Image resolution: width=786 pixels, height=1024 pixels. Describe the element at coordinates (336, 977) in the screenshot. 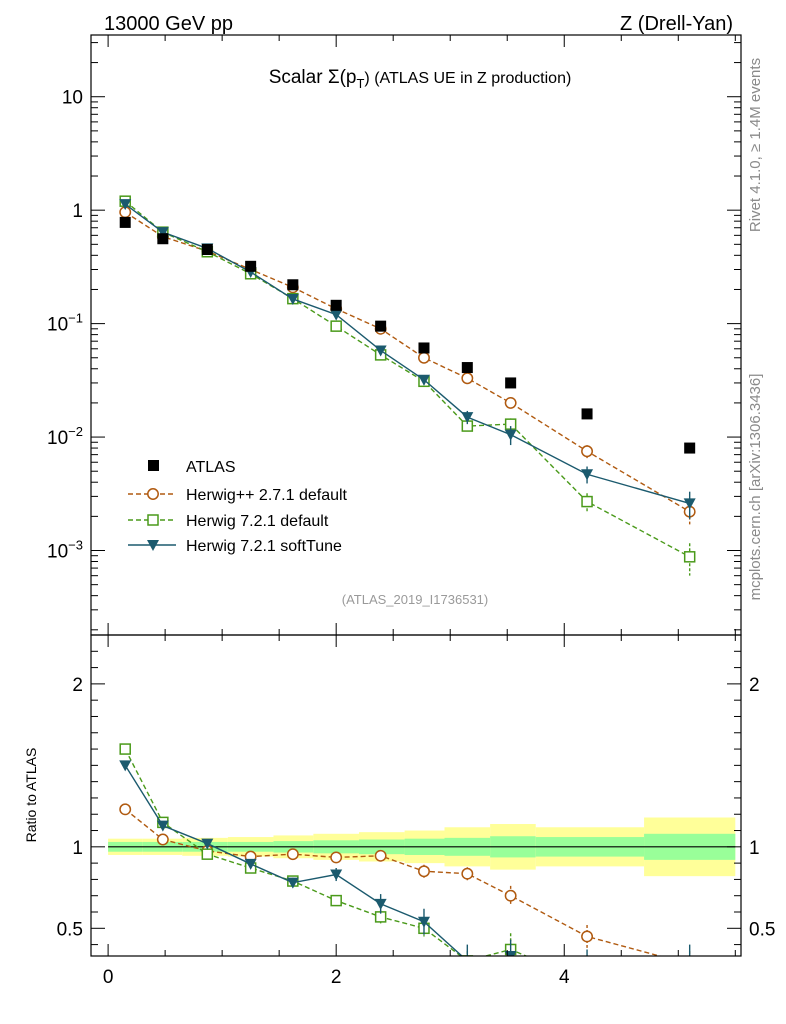

I see `xtick-label: 2` at that location.